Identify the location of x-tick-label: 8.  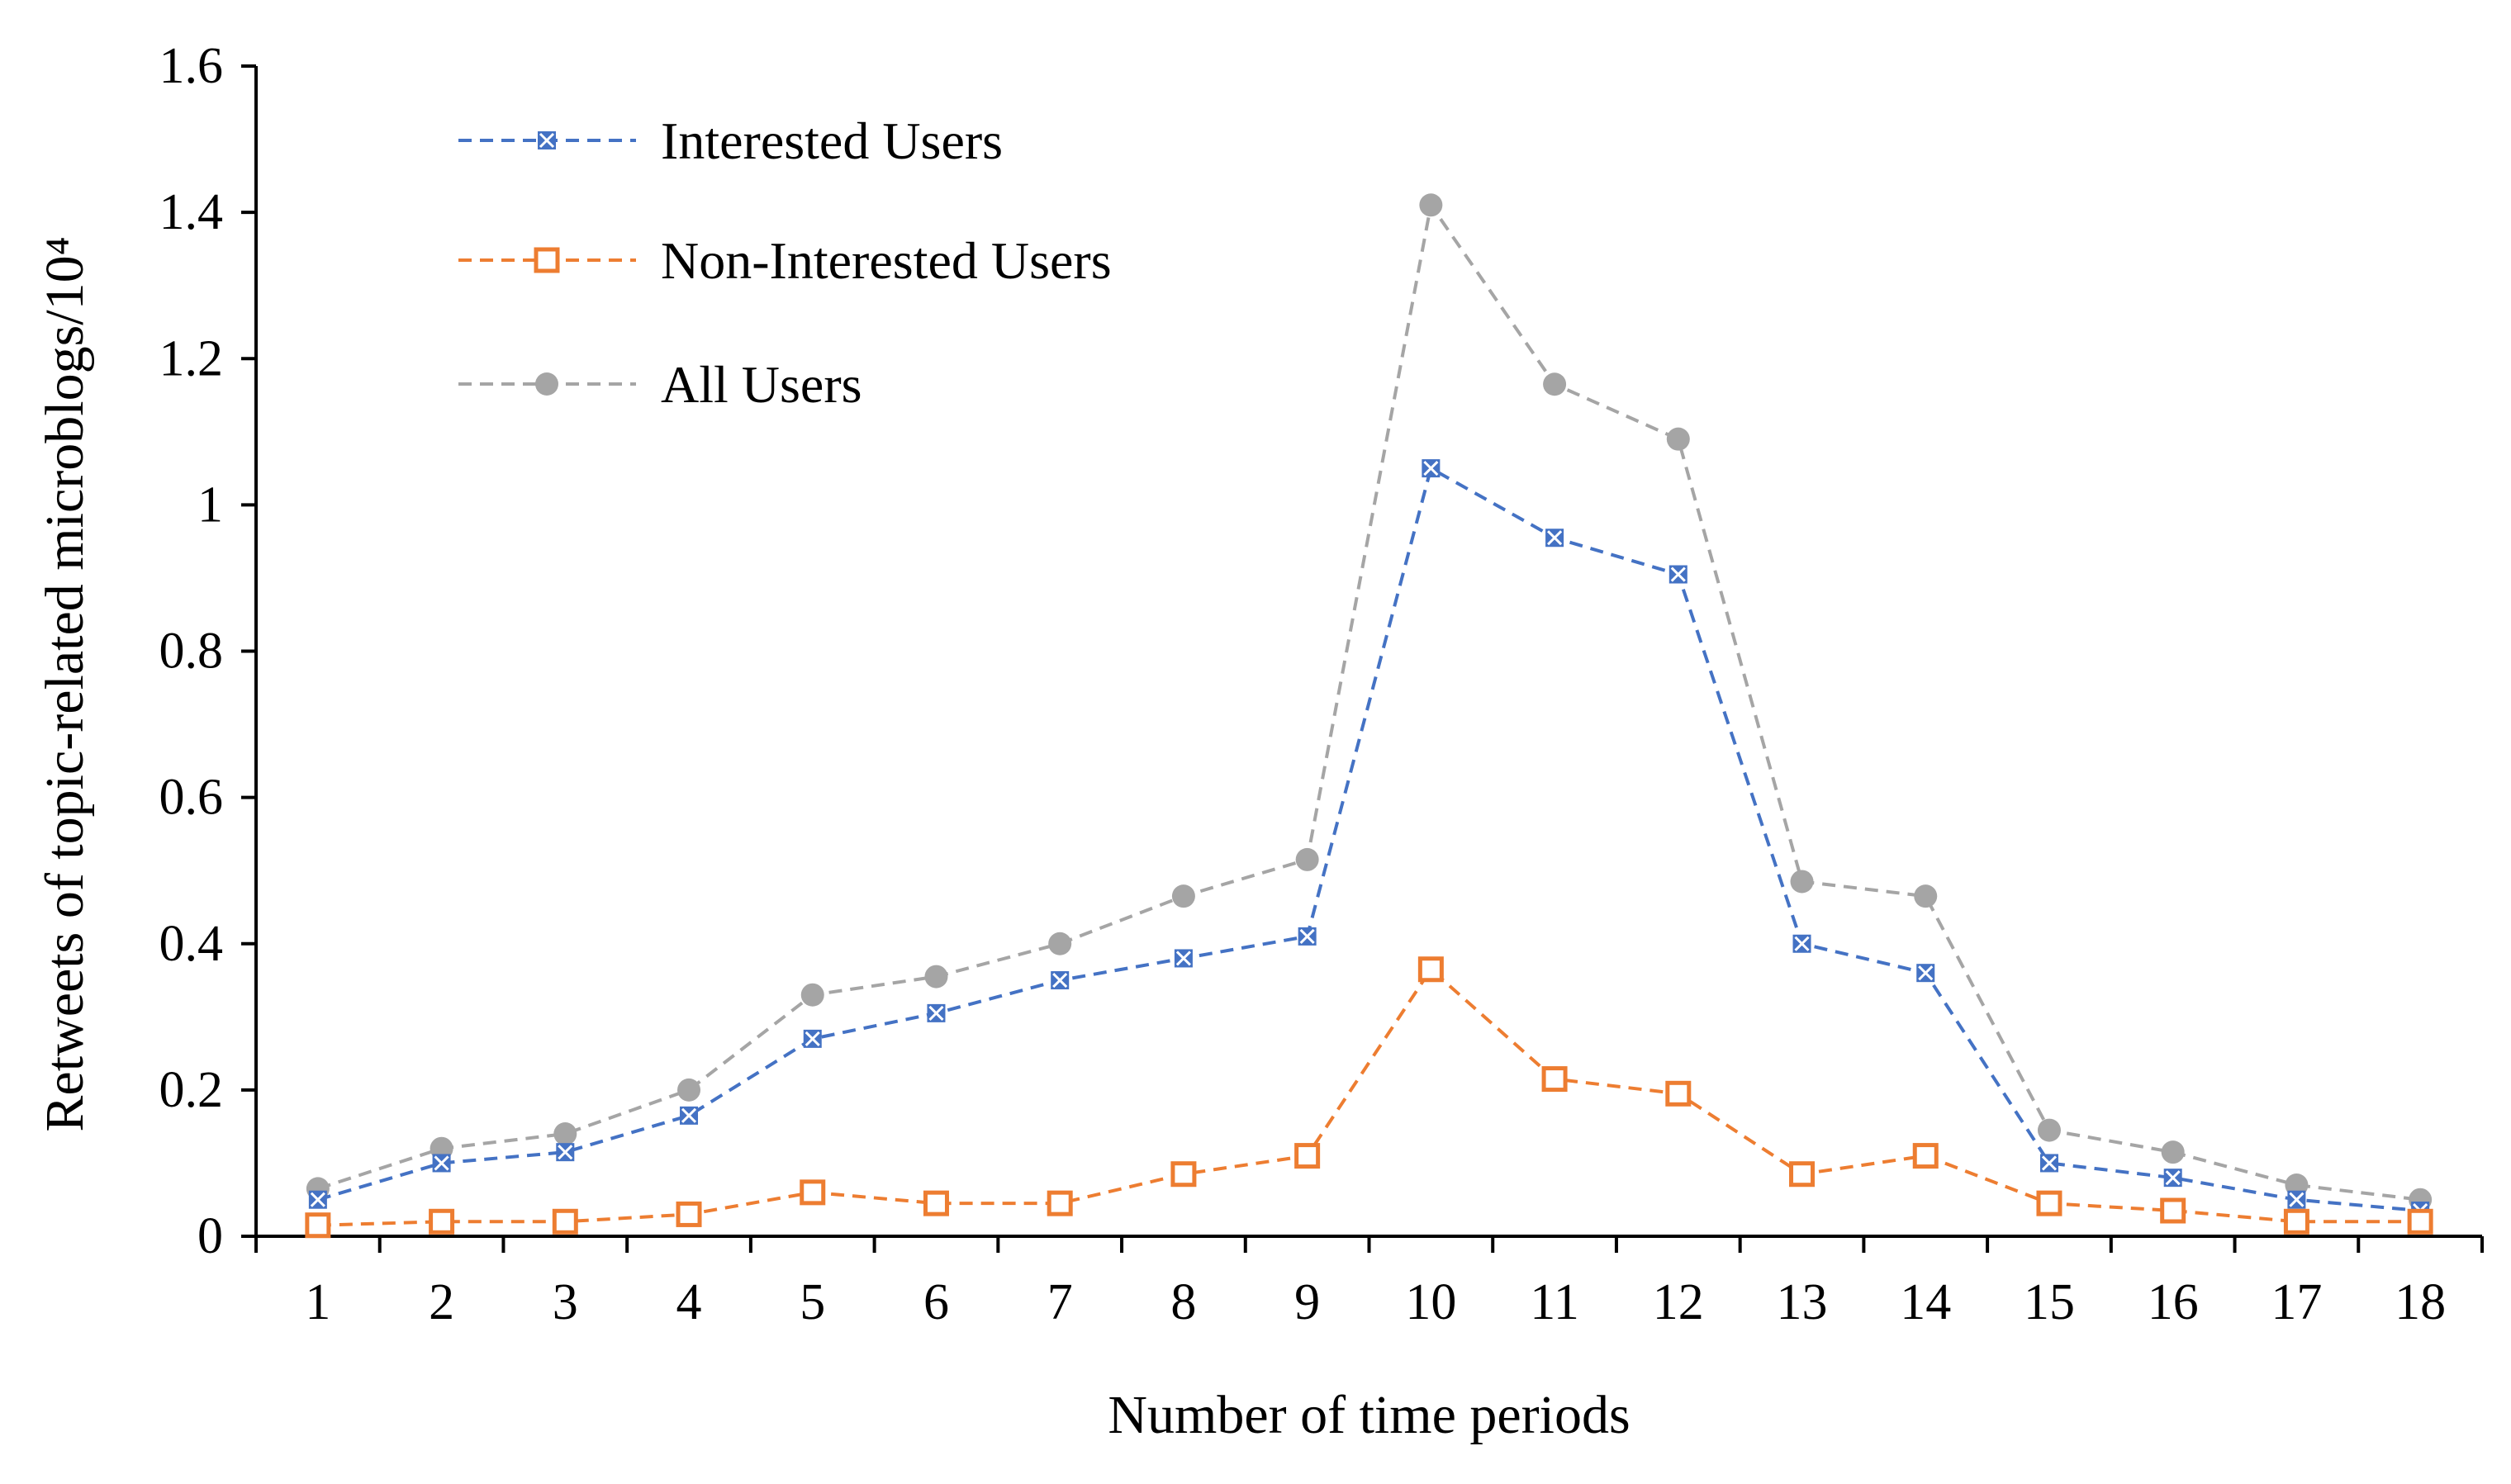
(1183, 1302).